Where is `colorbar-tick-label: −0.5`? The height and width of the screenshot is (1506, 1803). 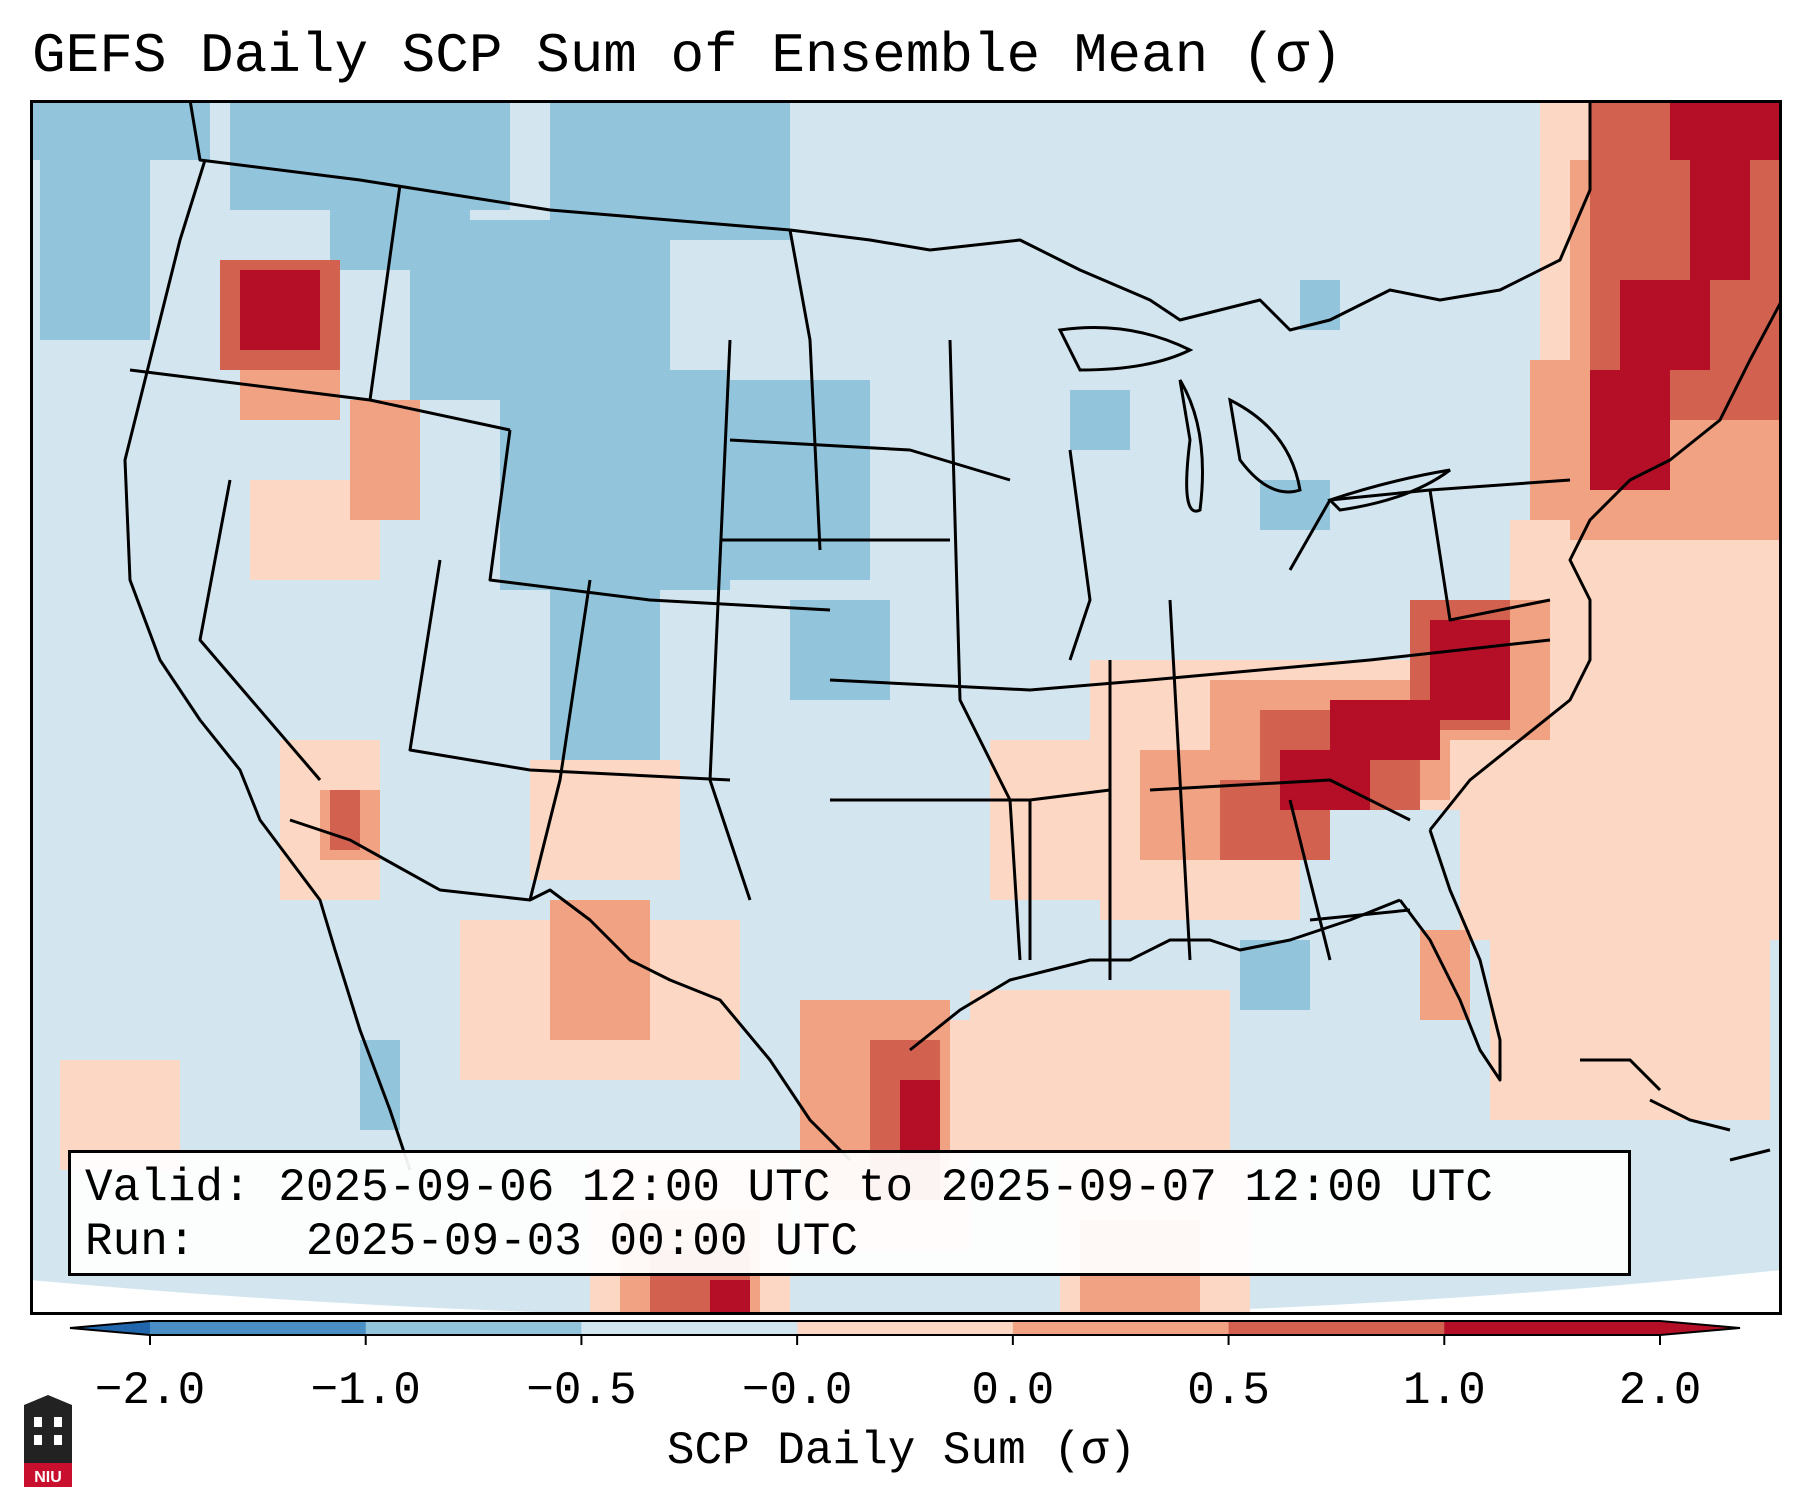
colorbar-tick-label: −0.5 is located at coordinates (581, 1391).